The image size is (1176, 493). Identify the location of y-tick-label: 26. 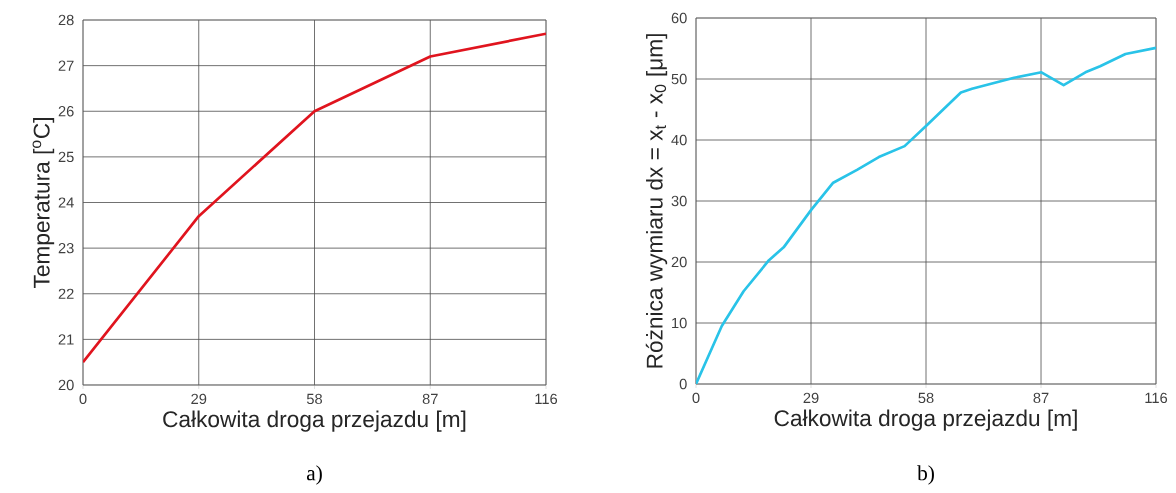
(66, 111).